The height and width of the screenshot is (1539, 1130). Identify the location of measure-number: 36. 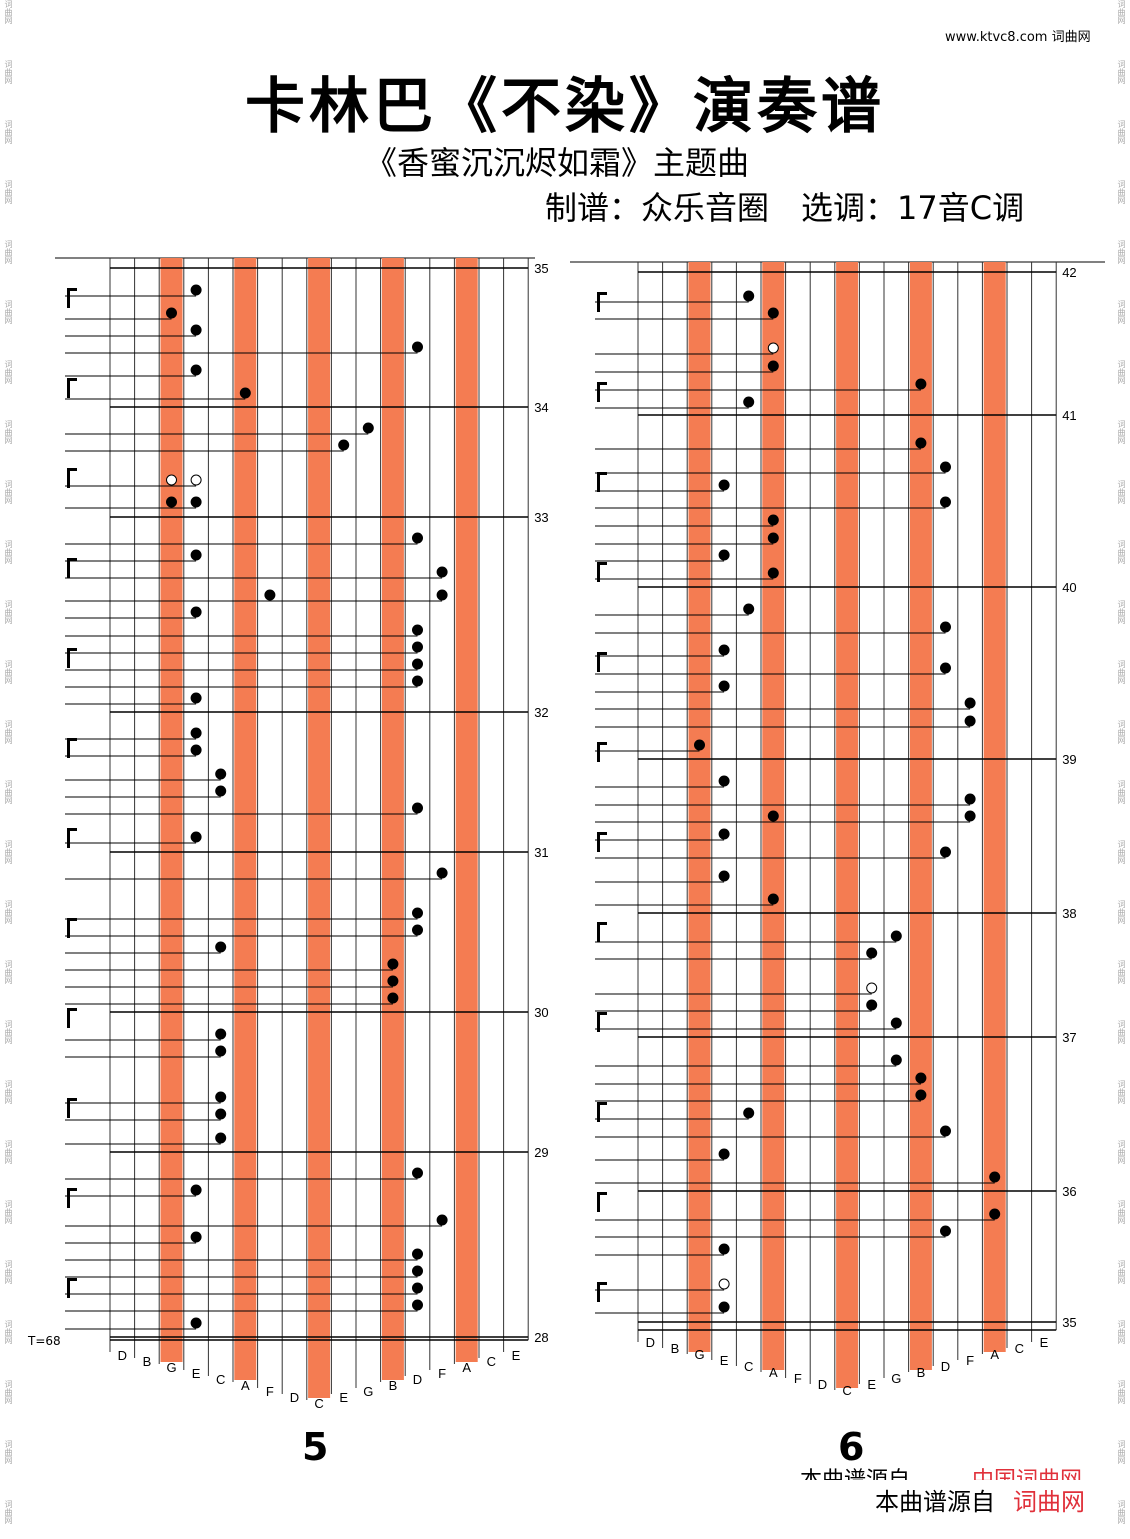
(1069, 1191).